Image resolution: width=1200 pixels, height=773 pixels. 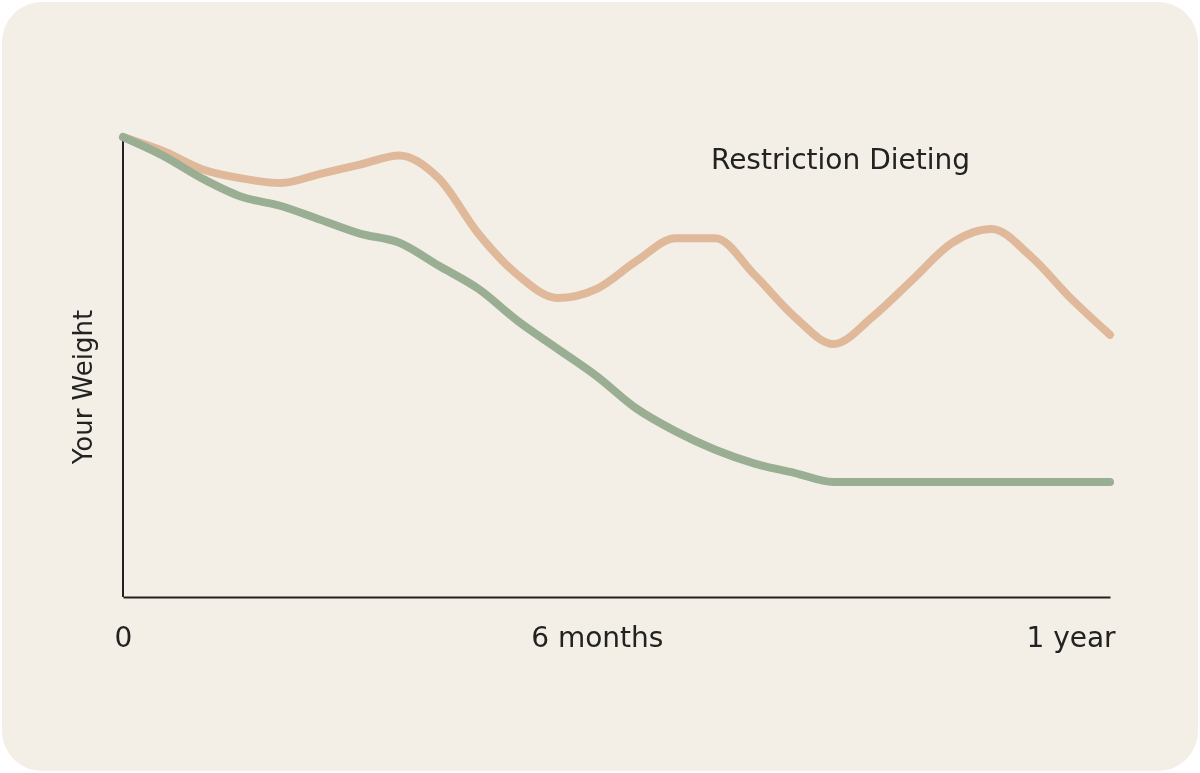 What do you see at coordinates (83, 387) in the screenshot?
I see `y-axis-title: Your Weight` at bounding box center [83, 387].